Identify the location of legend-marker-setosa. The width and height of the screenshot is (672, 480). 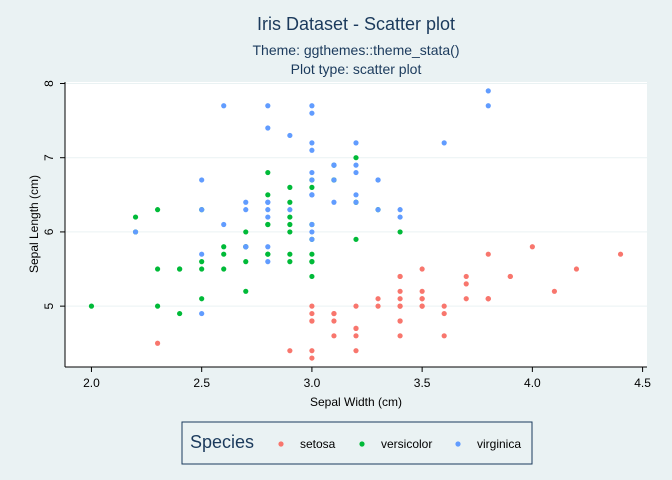
(281, 444).